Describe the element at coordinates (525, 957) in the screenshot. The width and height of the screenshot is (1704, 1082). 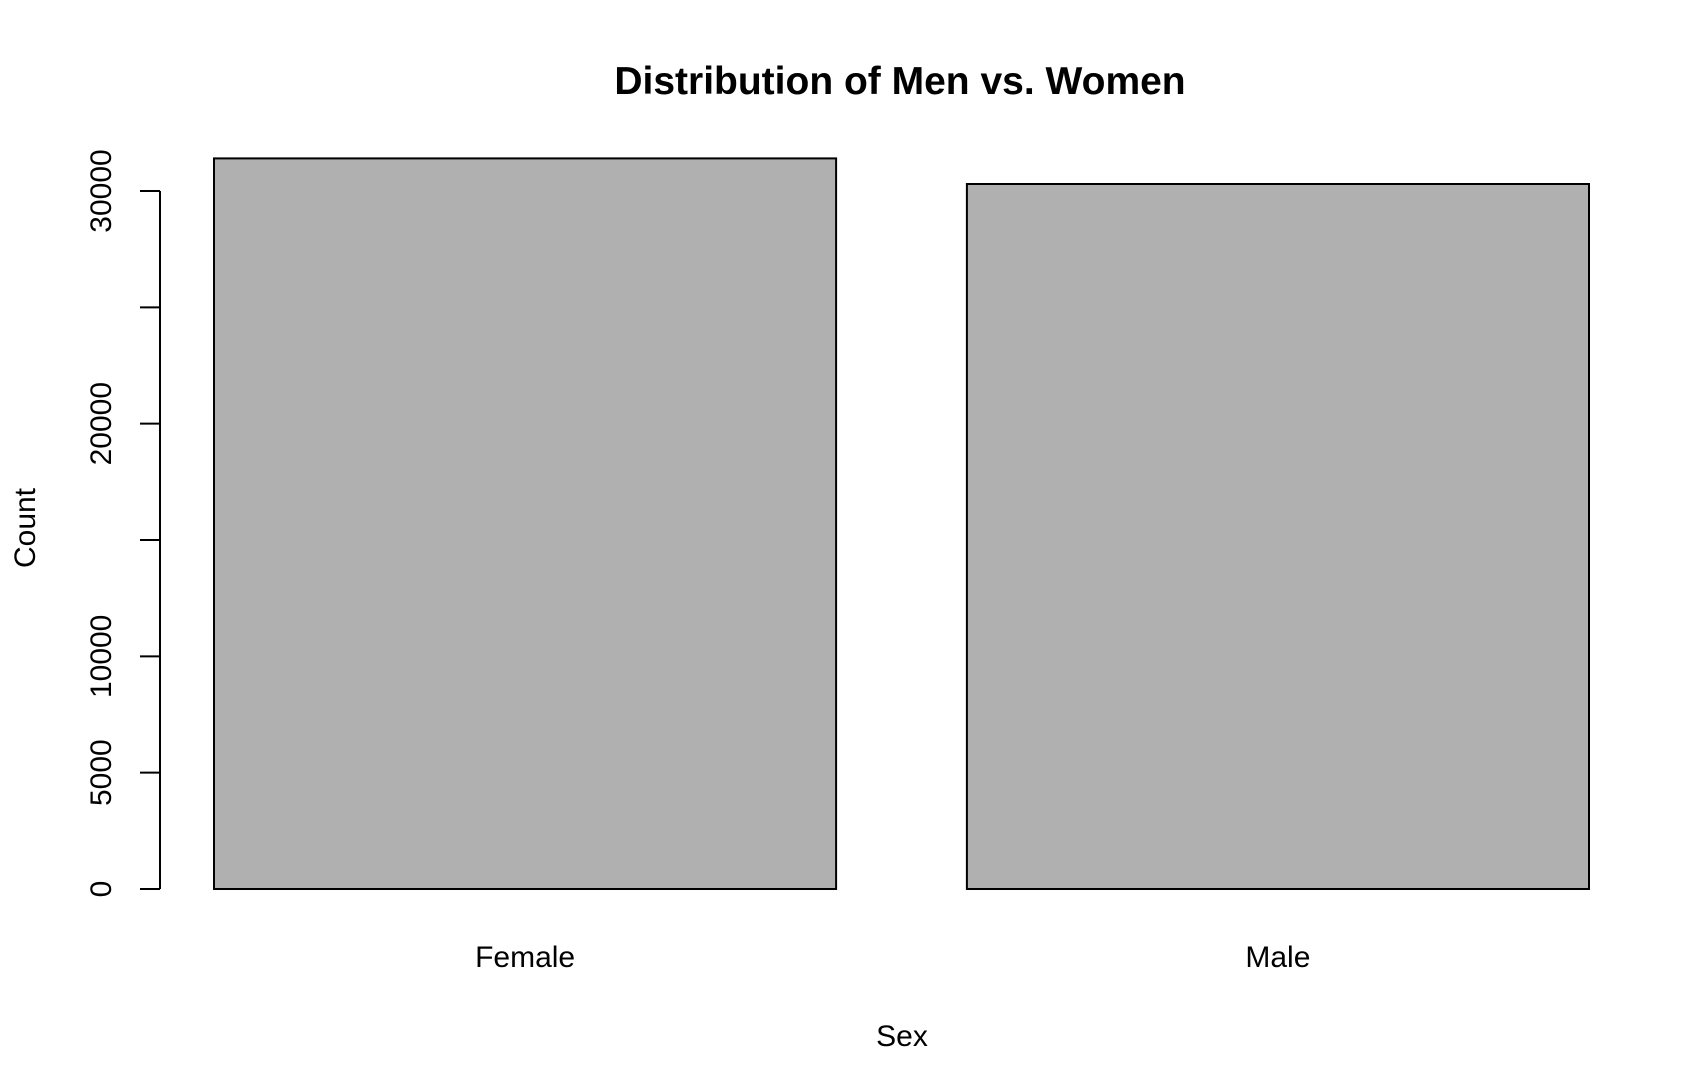
I see `x-tick-label-female: Female` at that location.